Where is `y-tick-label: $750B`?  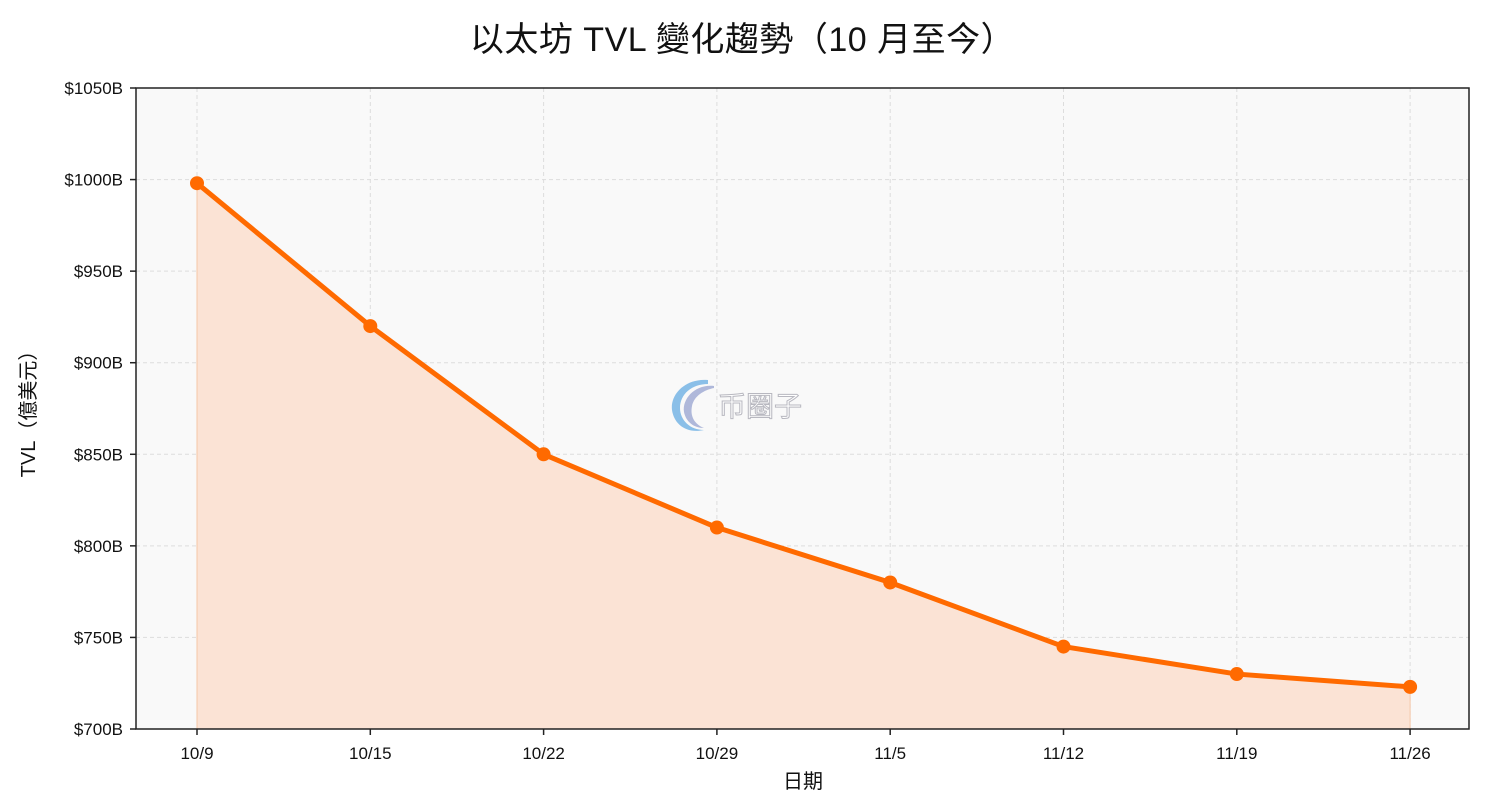
y-tick-label: $750B is located at coordinates (98, 637).